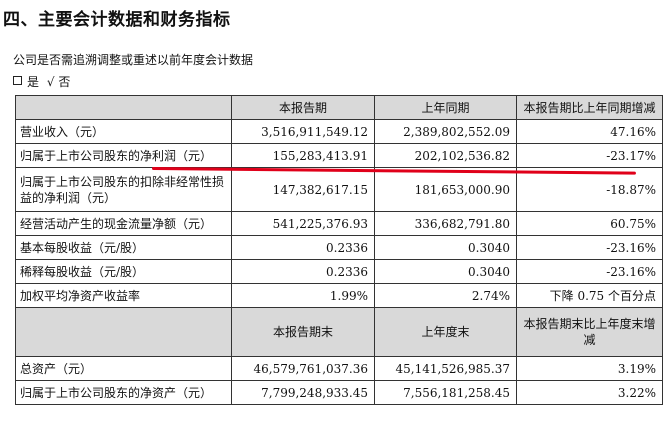 The width and height of the screenshot is (669, 441). I want to click on header-cell: 本报告期比上年同期增减, so click(589, 107).